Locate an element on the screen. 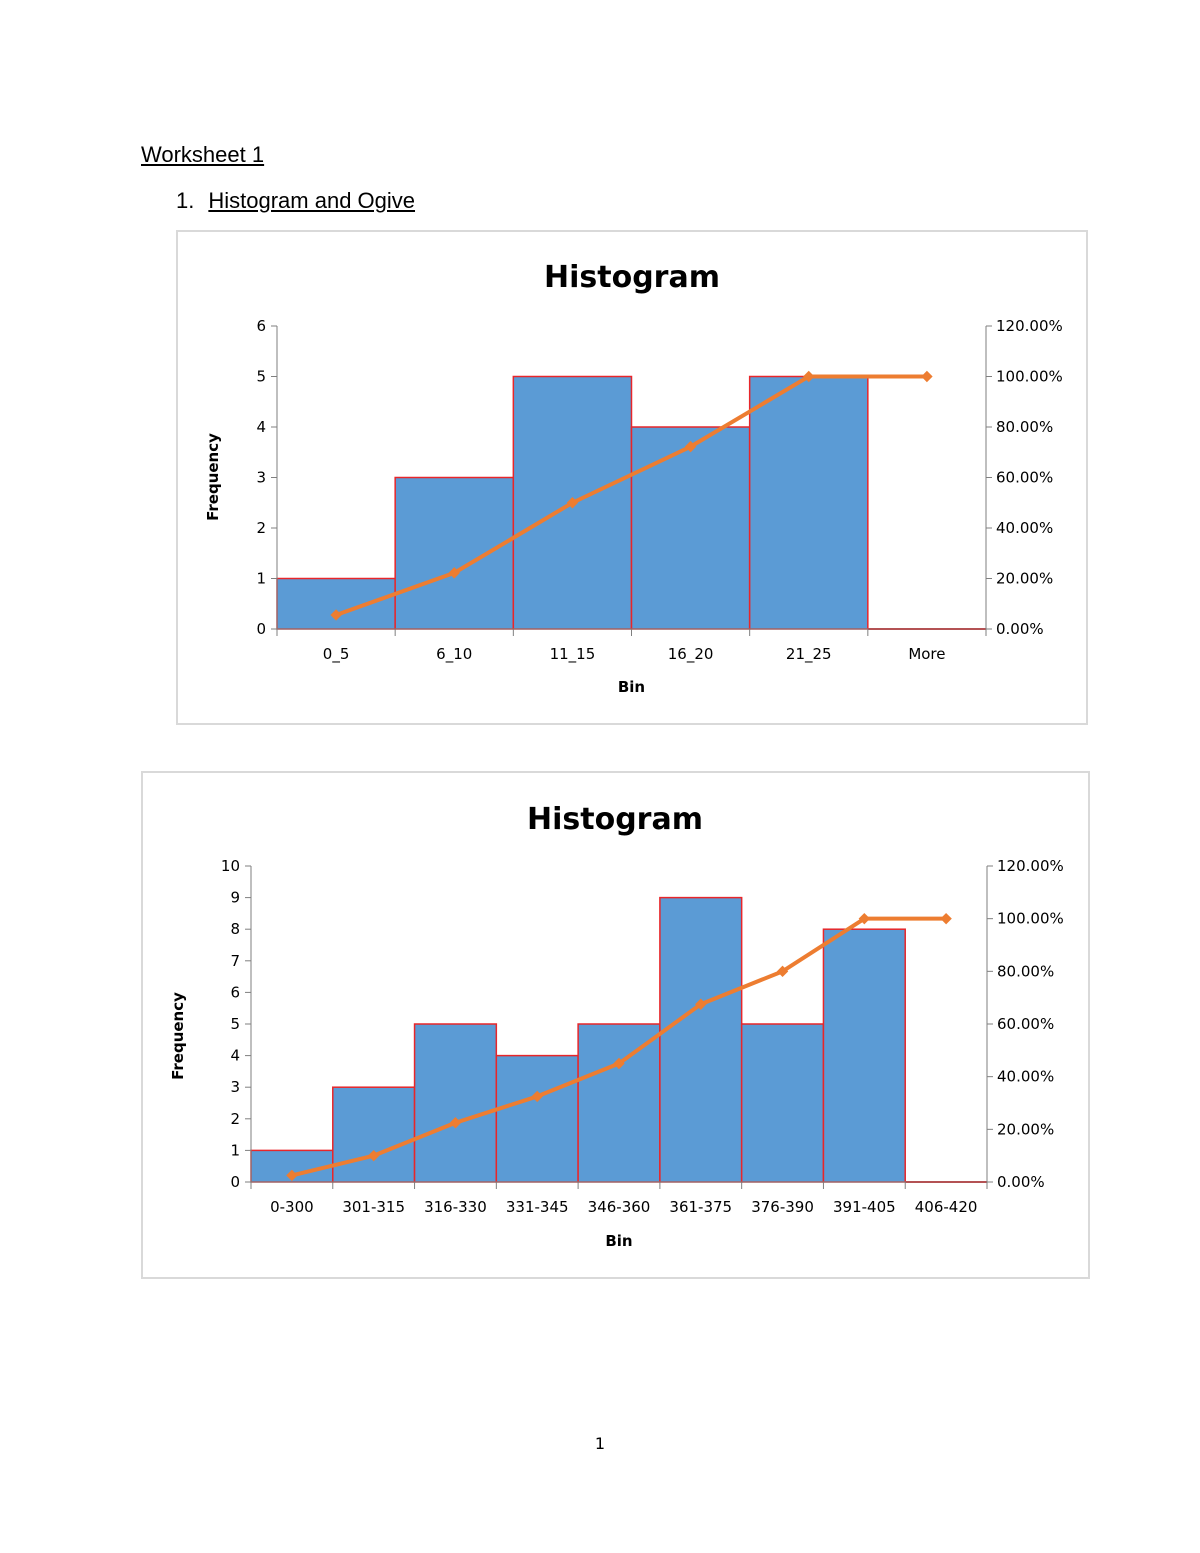 This screenshot has width=1200, height=1553. c1-right-tick-label-5: 100.00% is located at coordinates (1029, 377).